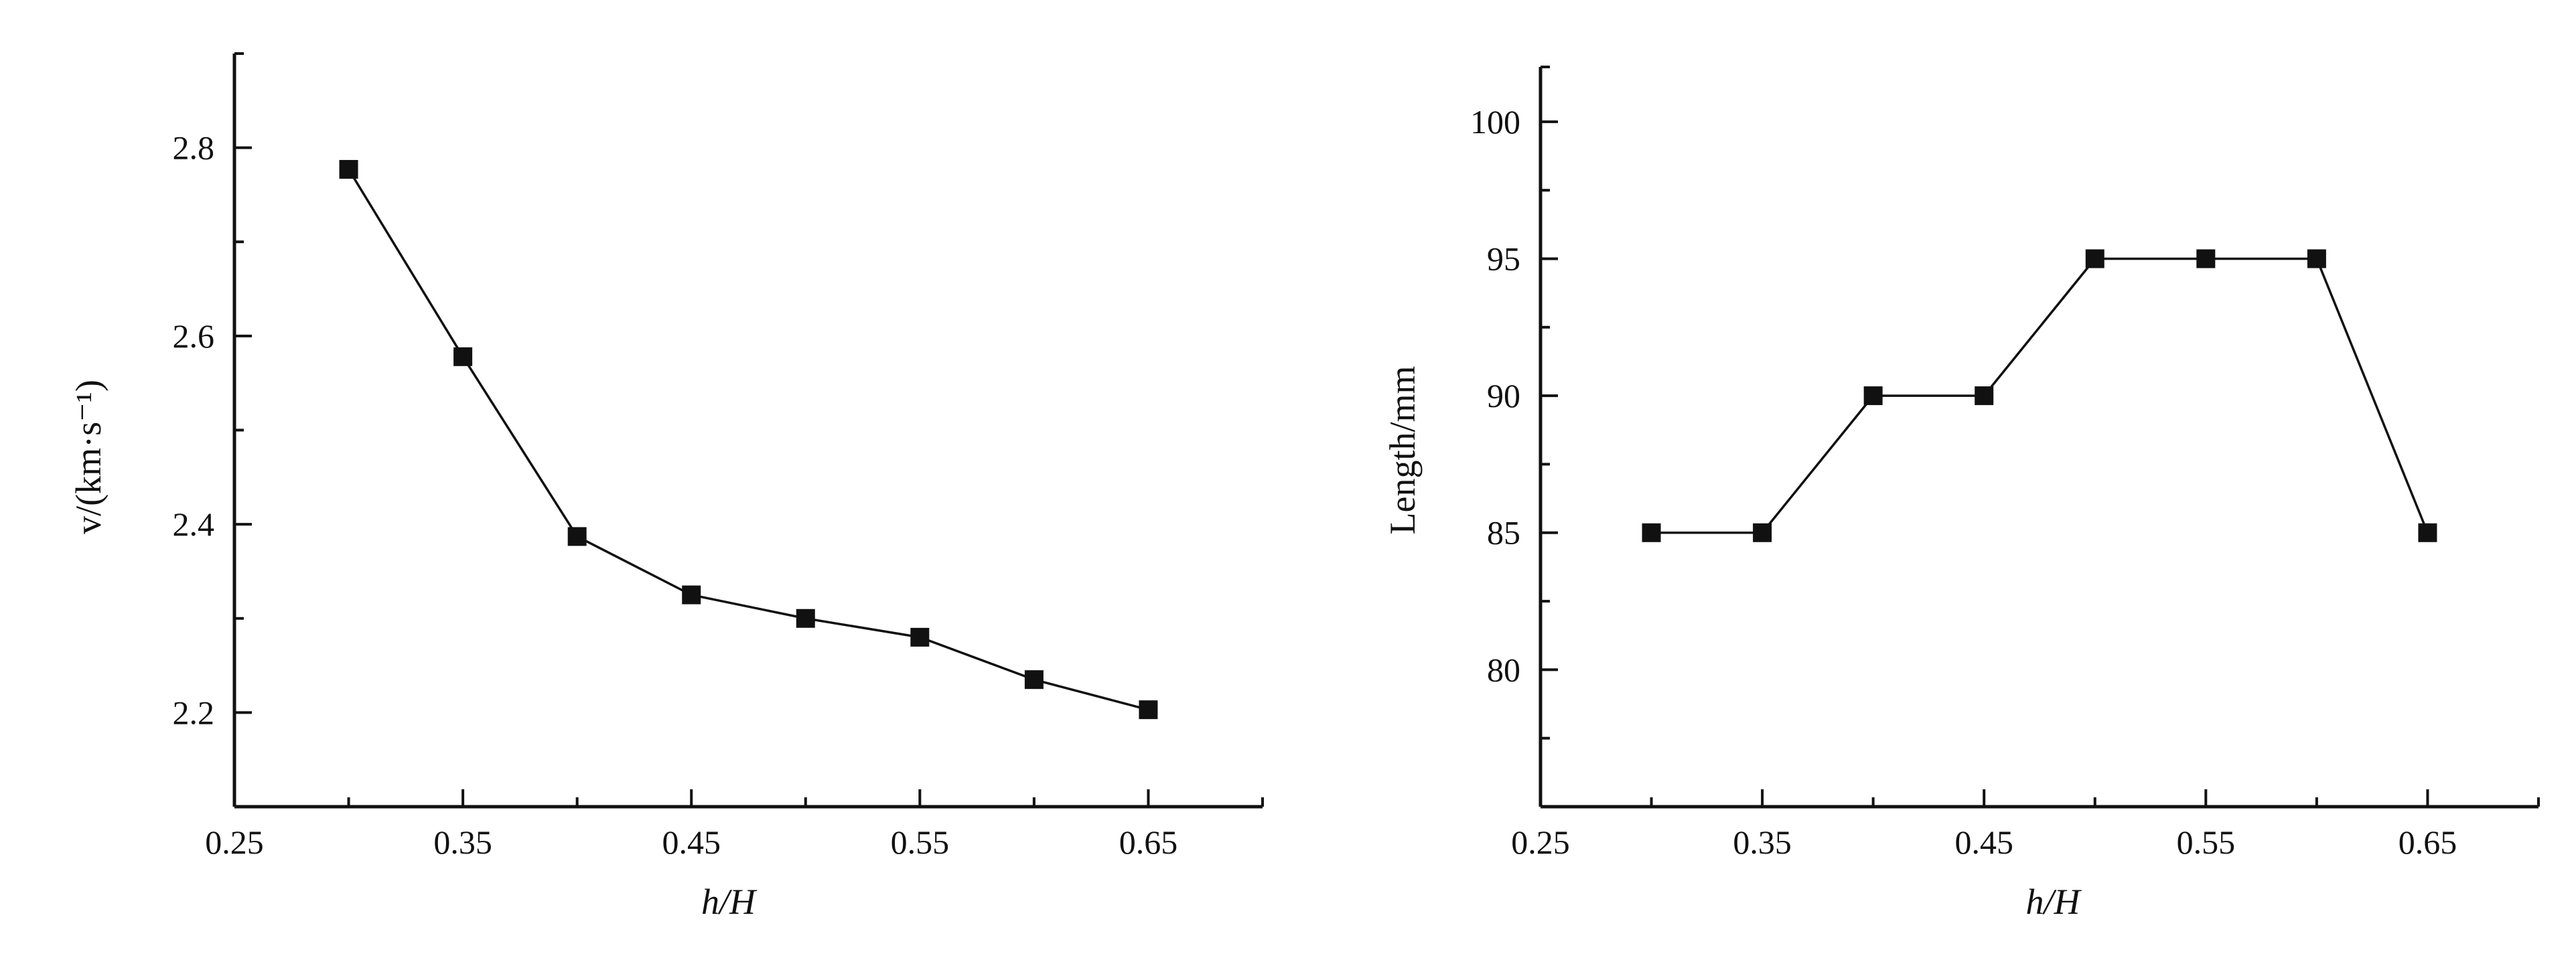 This screenshot has height=960, width=2576. Describe the element at coordinates (88, 457) in the screenshot. I see `y-axis-title: v/(km·s⁻¹)` at that location.